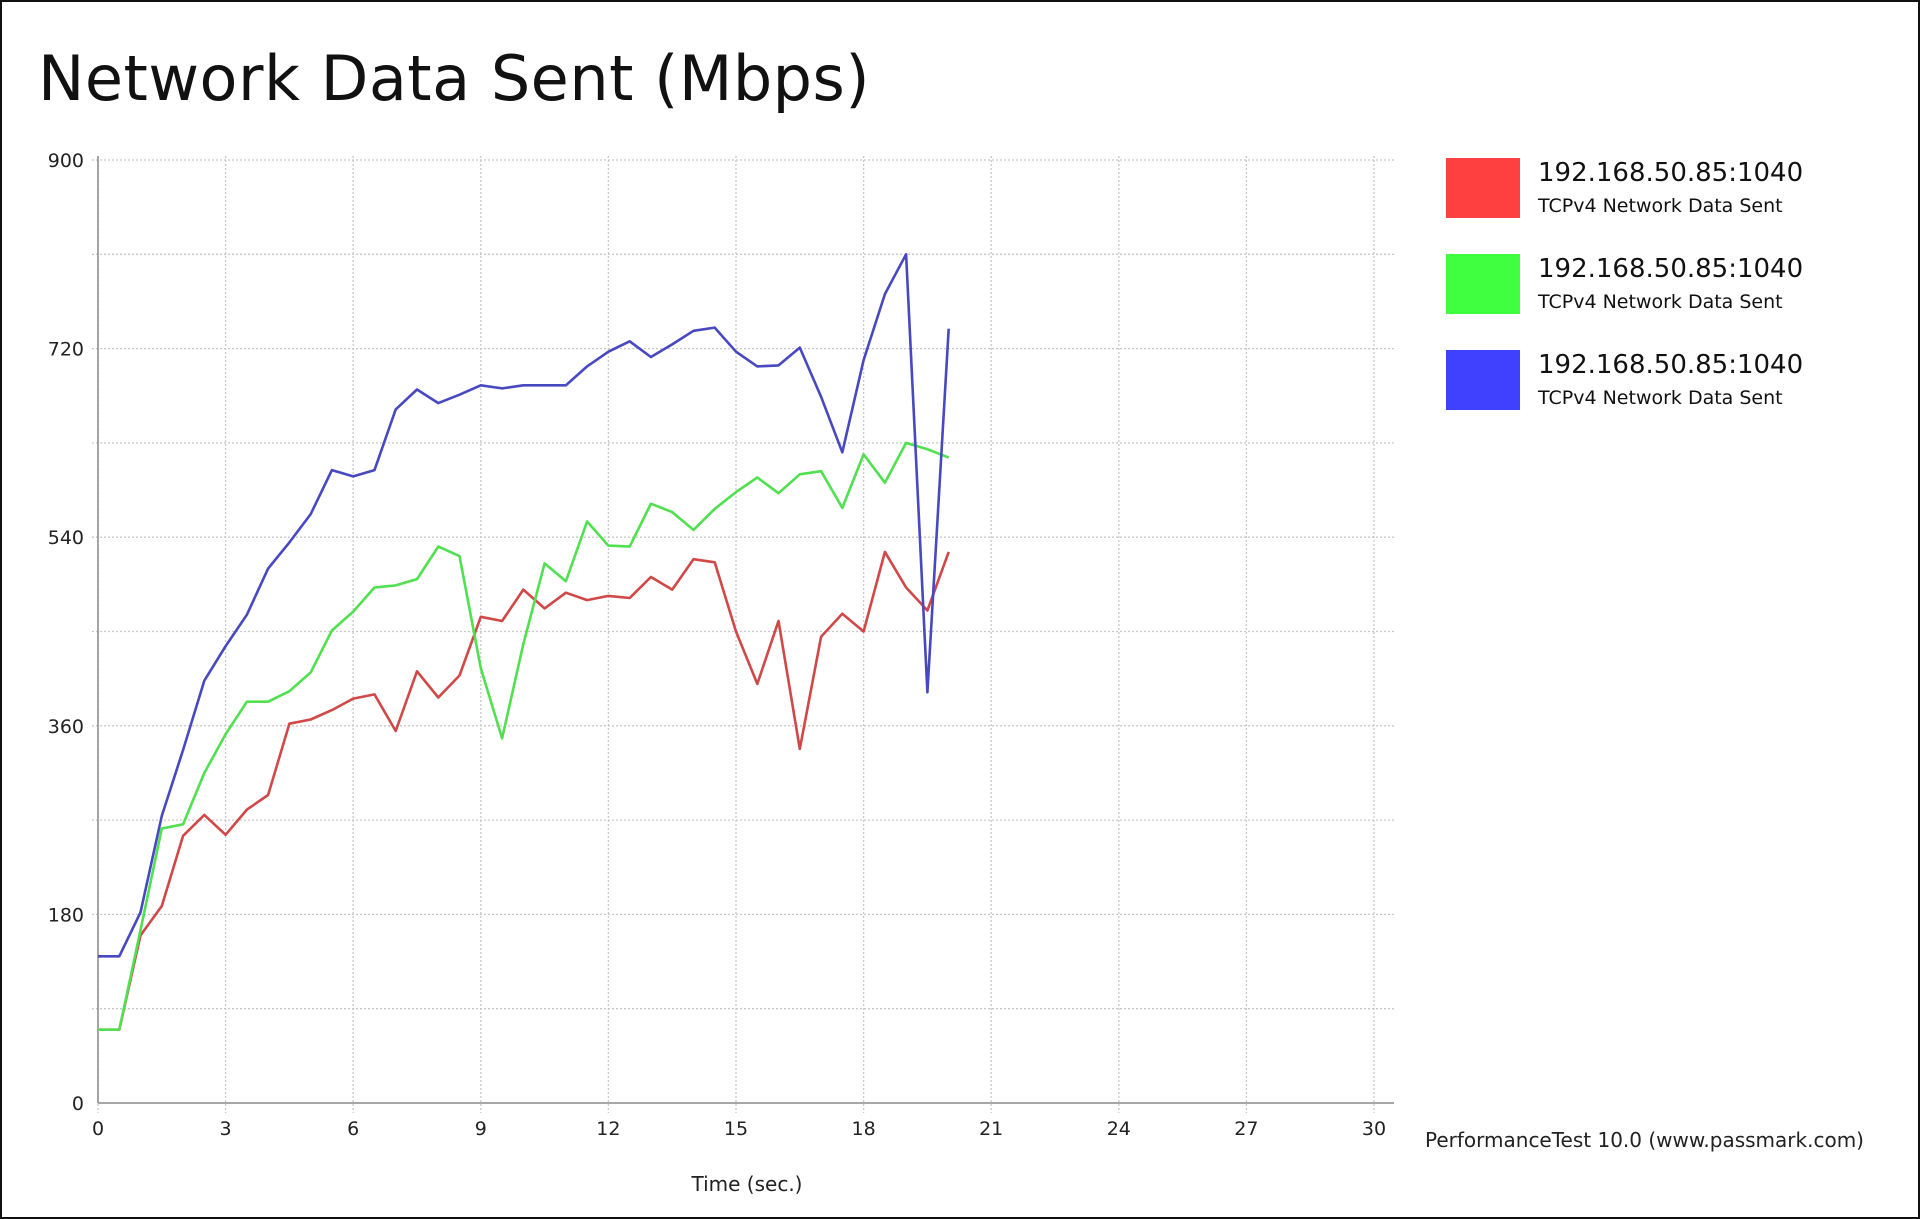  I want to click on y-tick-label: 720, so click(66, 350).